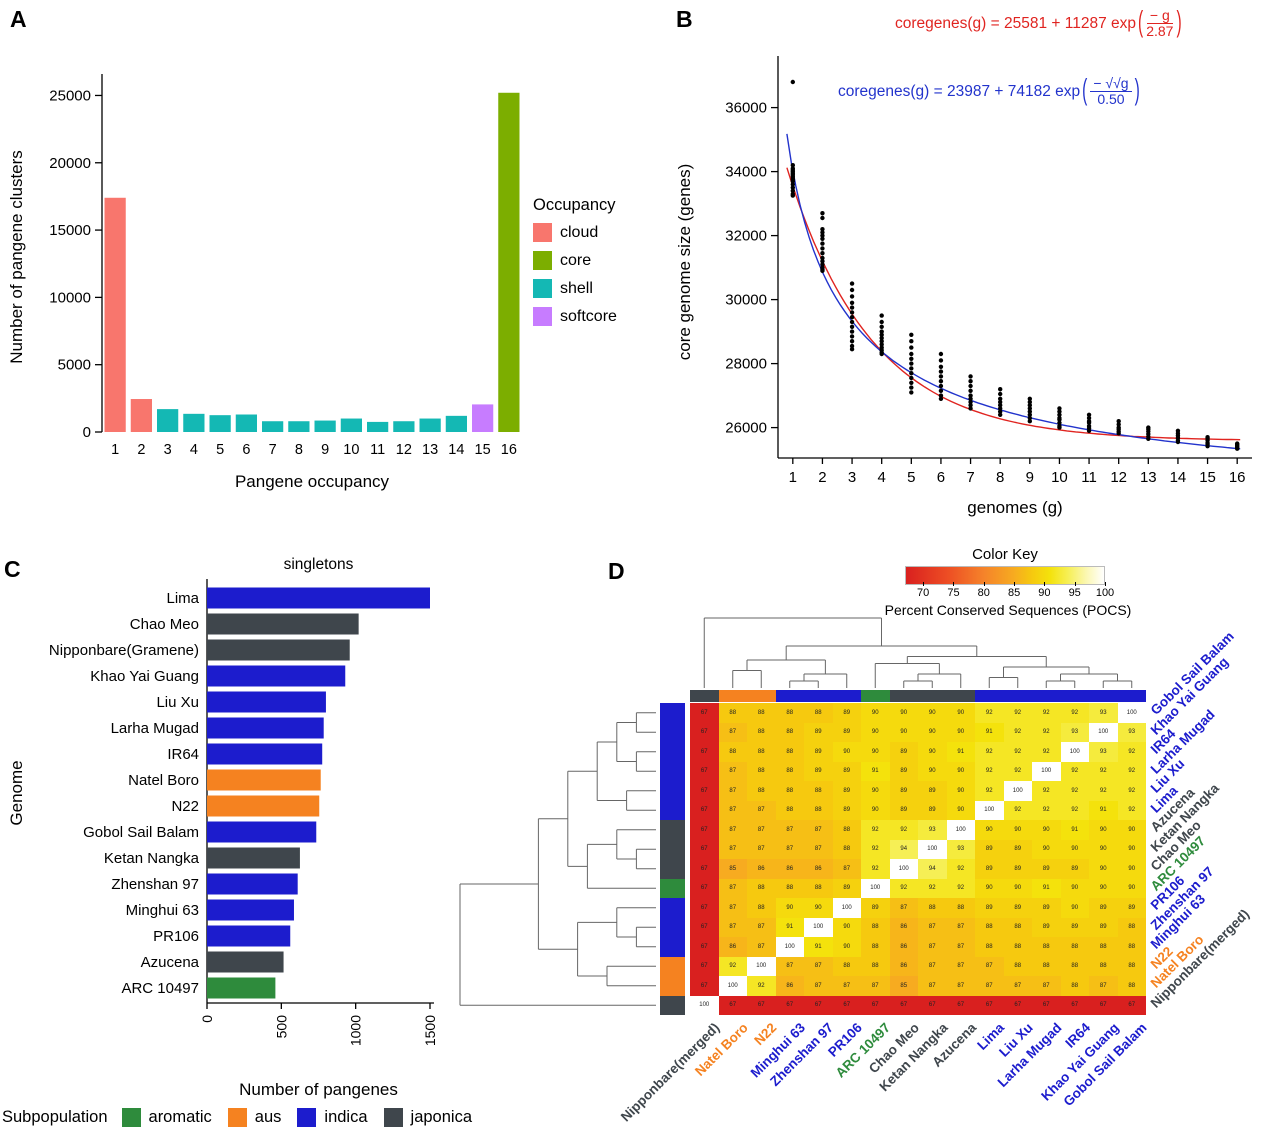 Image resolution: width=1280 pixels, height=1135 pixels. I want to click on color-key-caption: Percent Conserved Sequences (POCS), so click(1008, 610).